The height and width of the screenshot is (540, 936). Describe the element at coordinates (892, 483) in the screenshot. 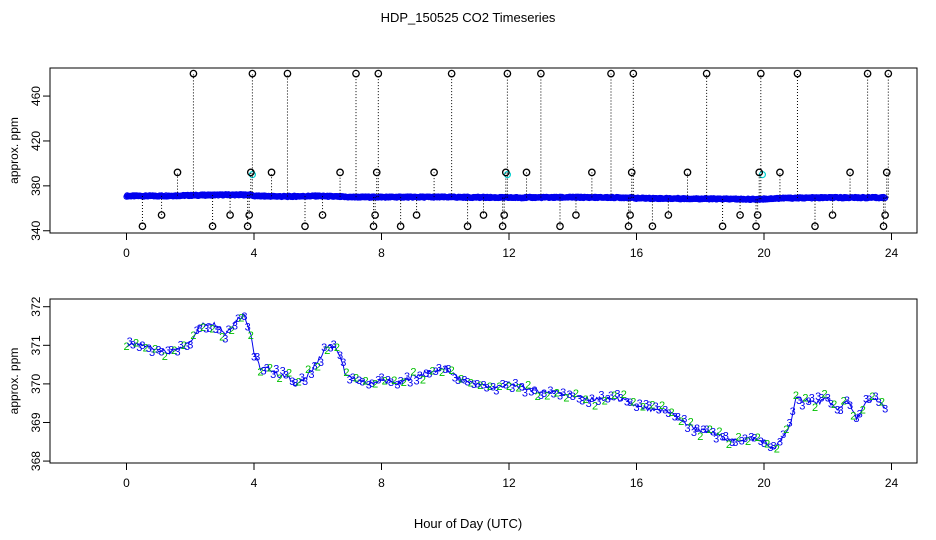

I see `x-tick-label: 24` at that location.